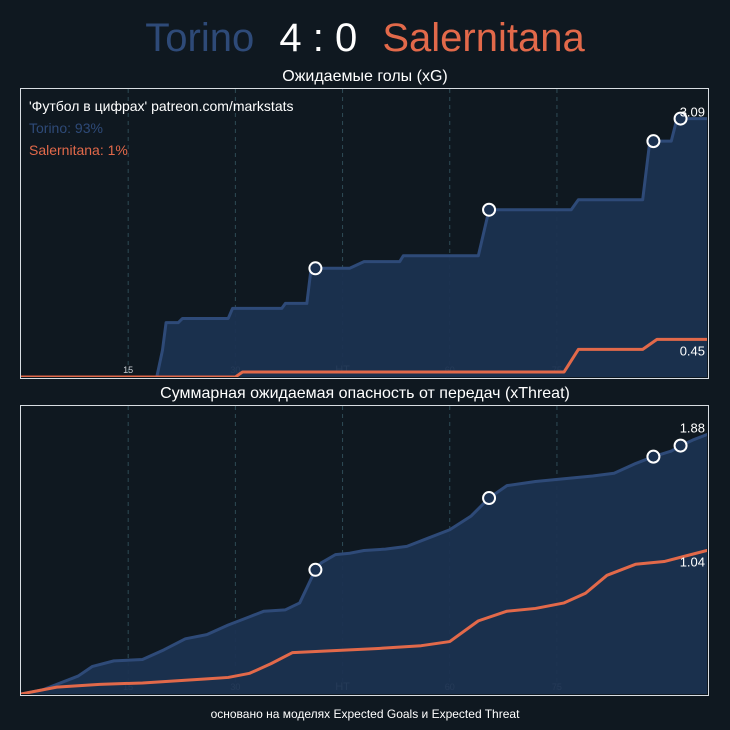  What do you see at coordinates (128, 370) in the screenshot?
I see `xg-tick-label: 15` at bounding box center [128, 370].